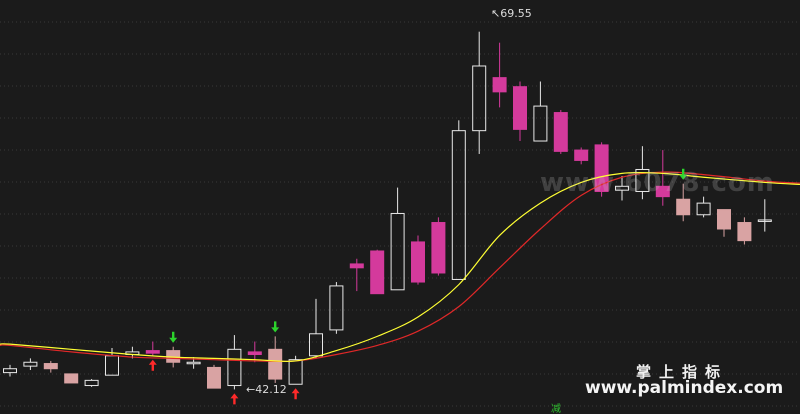 The height and width of the screenshot is (414, 800). I want to click on corner-mark: 减, so click(556, 409).